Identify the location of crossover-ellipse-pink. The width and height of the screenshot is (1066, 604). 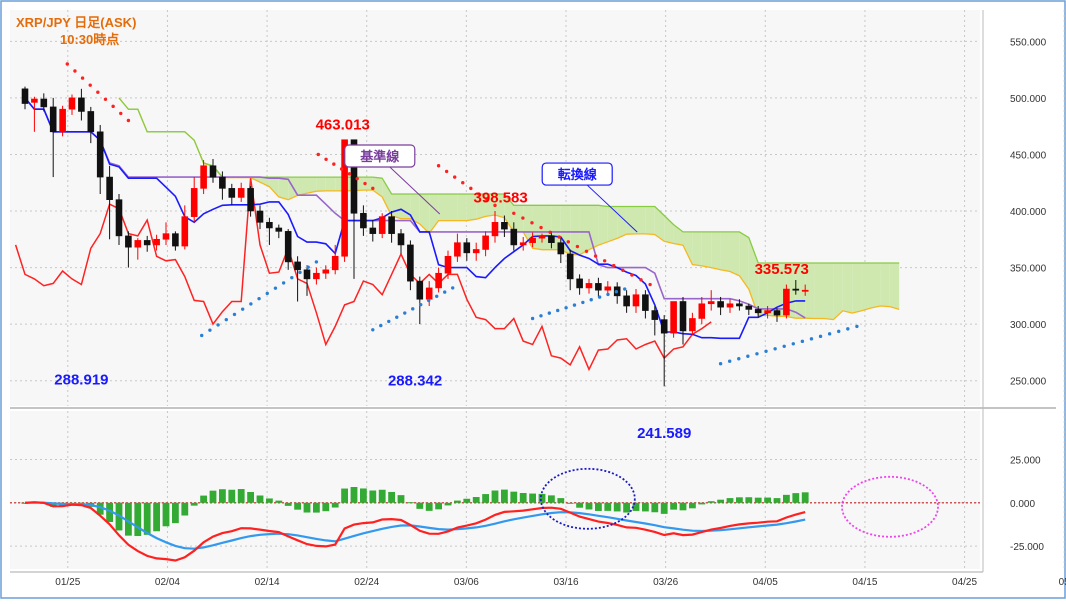
(890, 506).